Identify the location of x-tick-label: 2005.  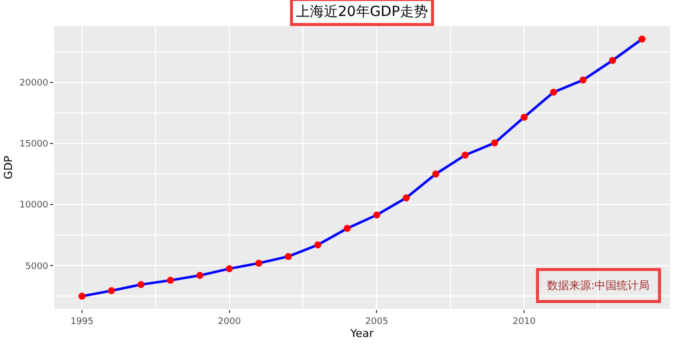
(376, 321).